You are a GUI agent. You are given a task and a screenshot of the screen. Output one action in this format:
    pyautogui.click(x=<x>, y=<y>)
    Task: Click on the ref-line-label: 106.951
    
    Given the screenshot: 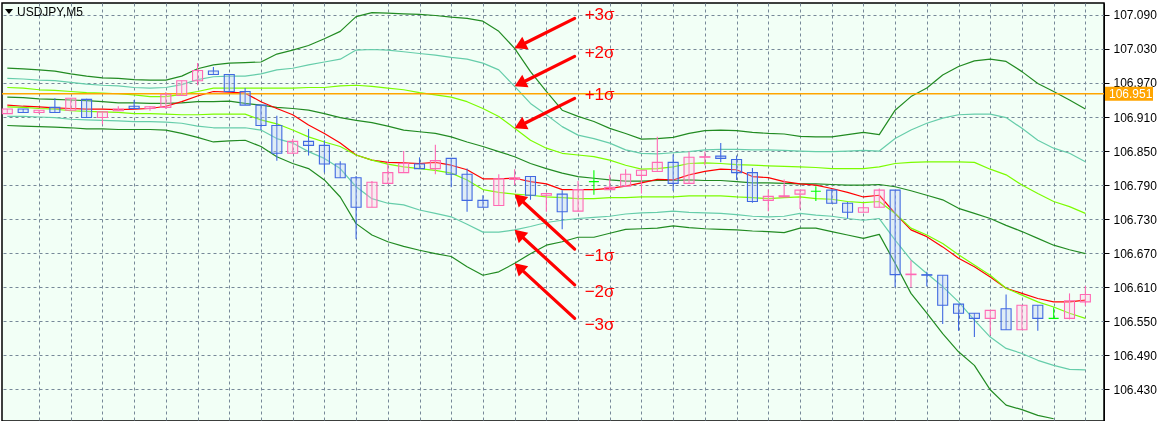 What is the action you would take?
    pyautogui.click(x=1131, y=94)
    